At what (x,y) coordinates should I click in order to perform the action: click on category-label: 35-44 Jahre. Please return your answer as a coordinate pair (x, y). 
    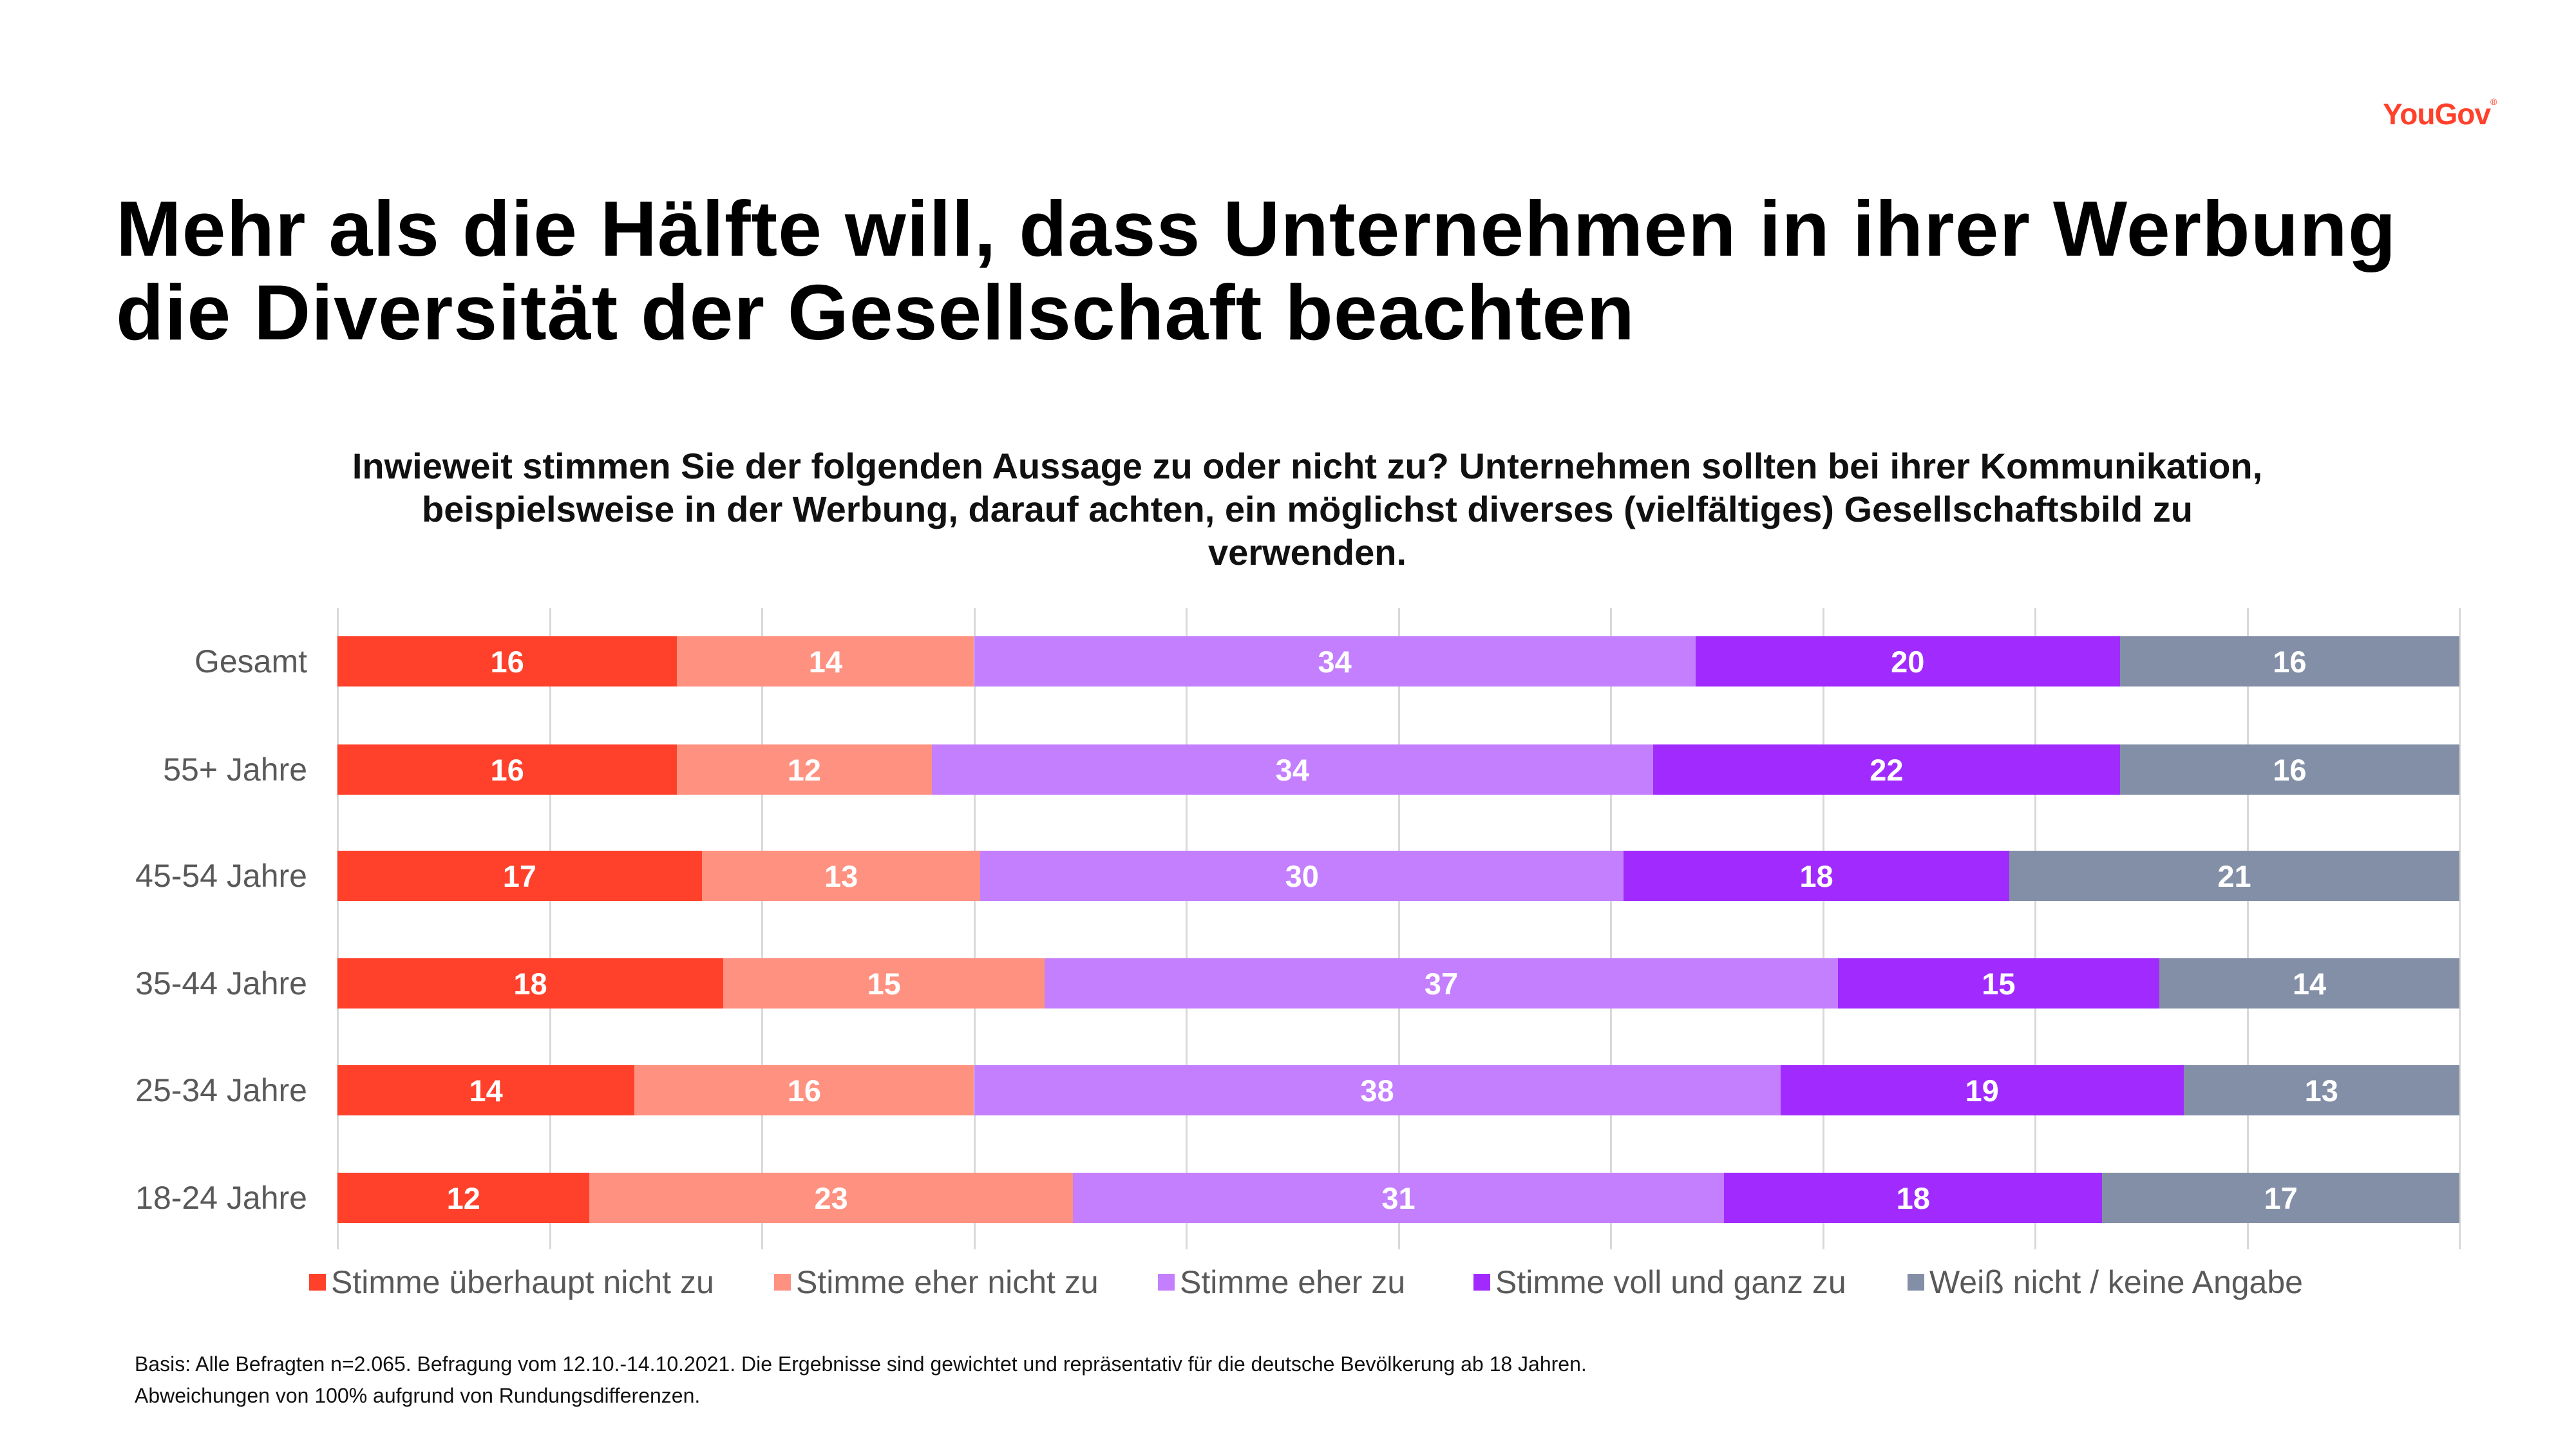
    Looking at the image, I should click on (221, 983).